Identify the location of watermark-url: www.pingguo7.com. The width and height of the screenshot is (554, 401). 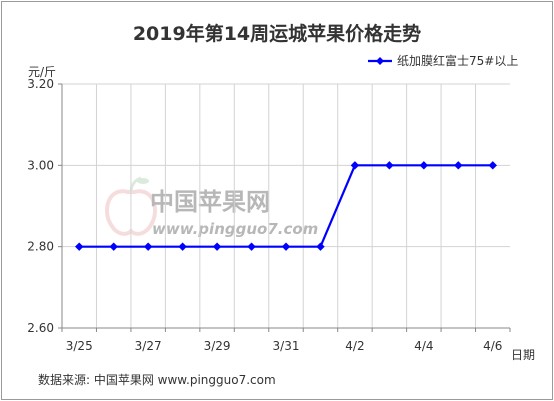
(235, 229).